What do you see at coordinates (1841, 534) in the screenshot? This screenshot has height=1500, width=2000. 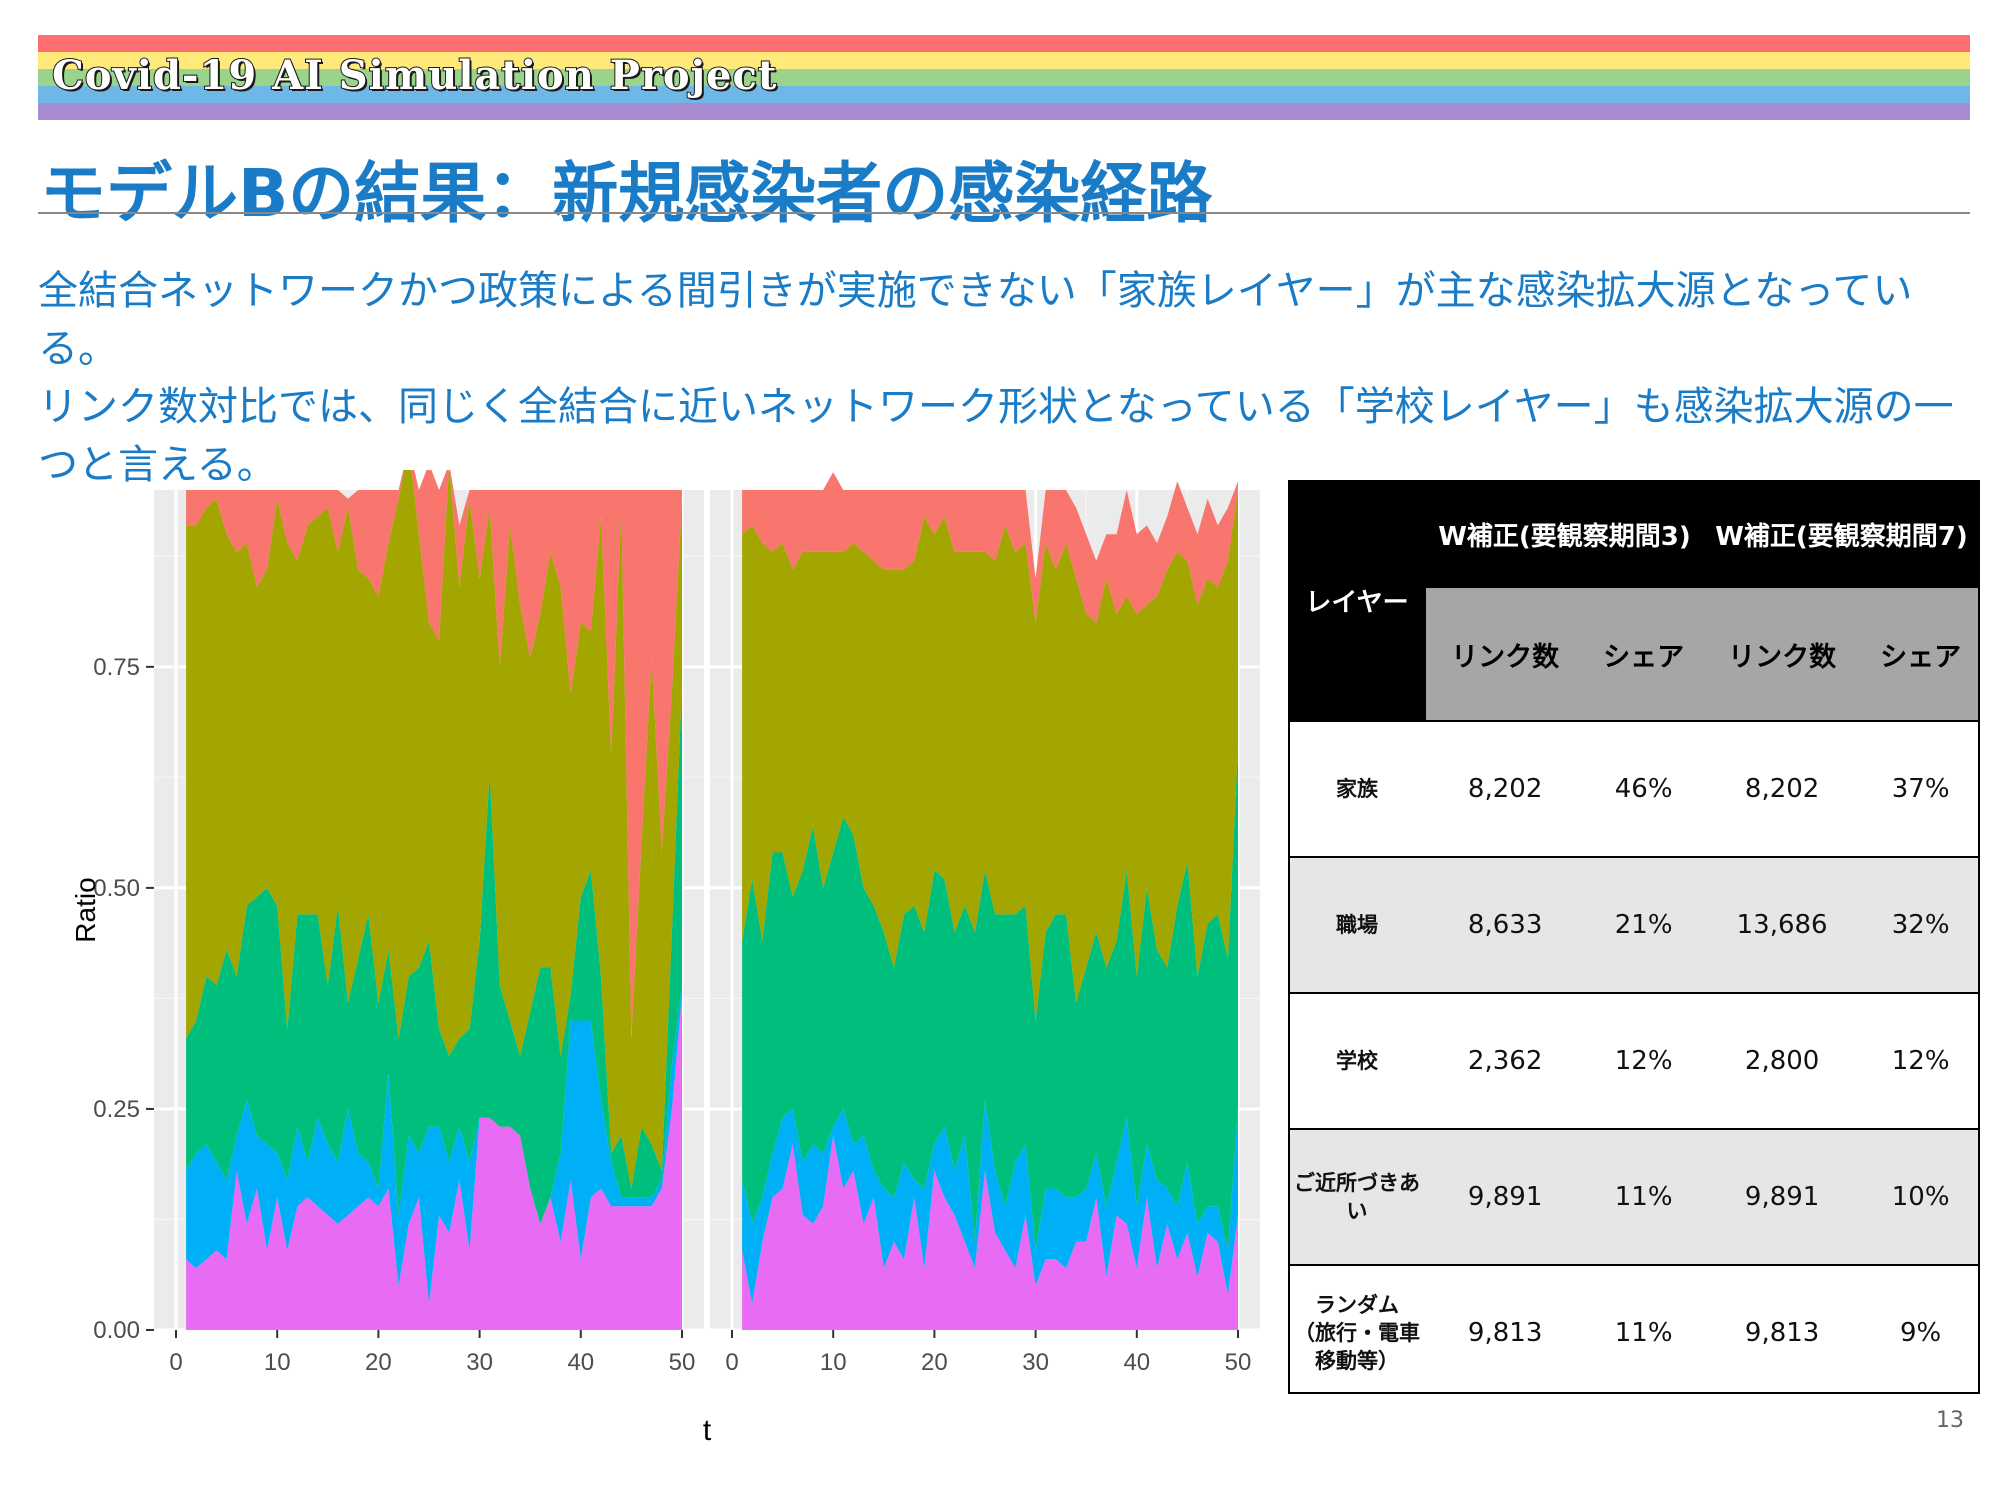 I see `group-header-period-7: W補正(要観察期間7)` at bounding box center [1841, 534].